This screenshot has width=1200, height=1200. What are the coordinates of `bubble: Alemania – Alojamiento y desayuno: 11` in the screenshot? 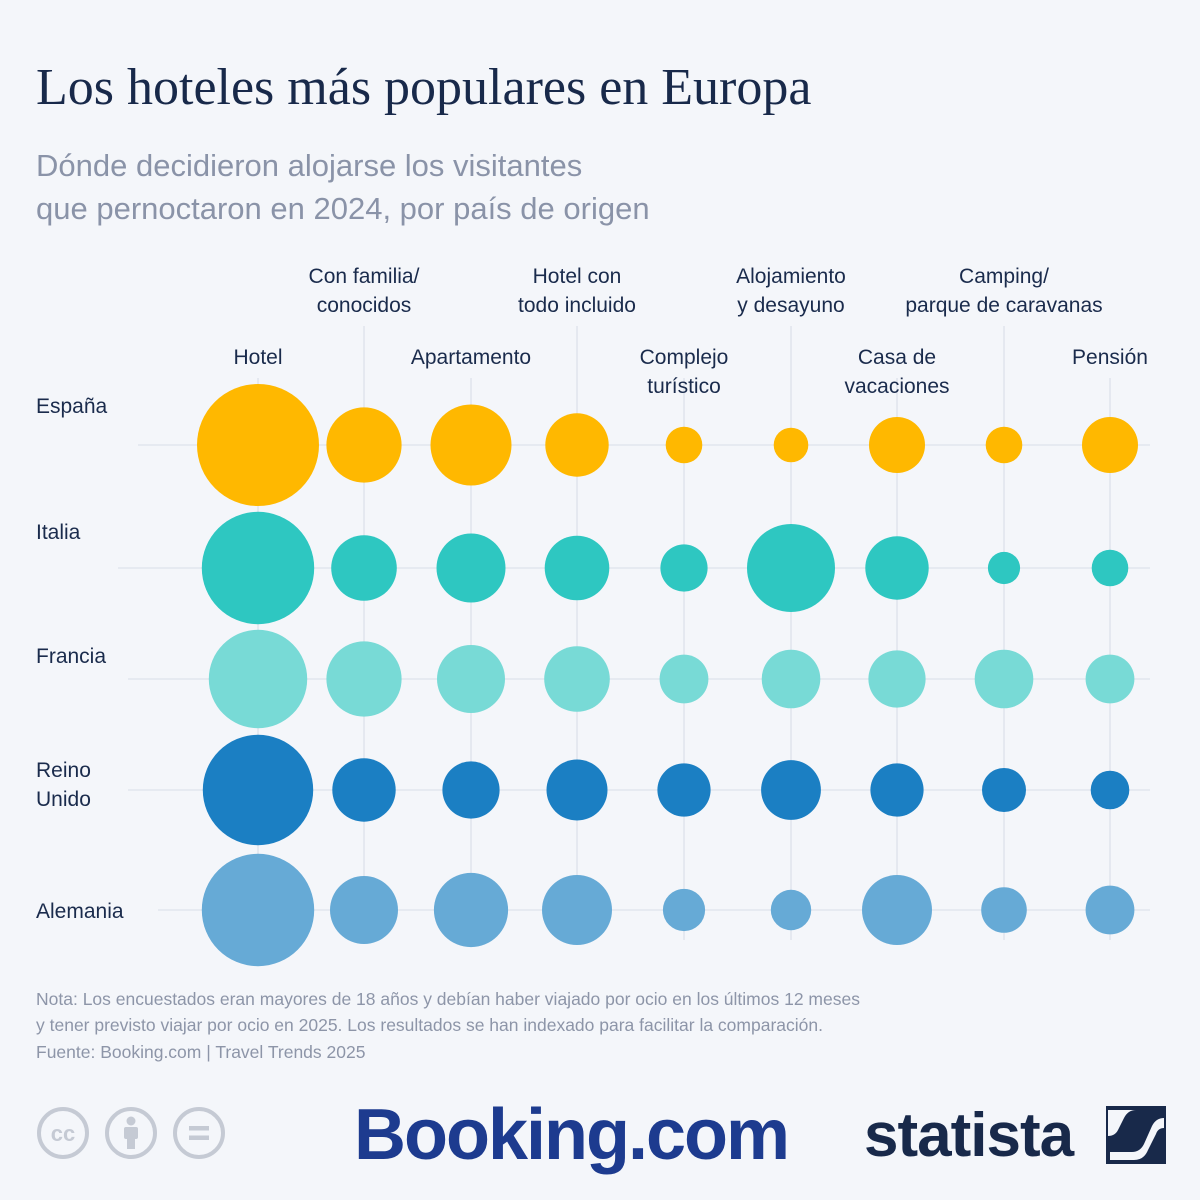 It's located at (791, 910).